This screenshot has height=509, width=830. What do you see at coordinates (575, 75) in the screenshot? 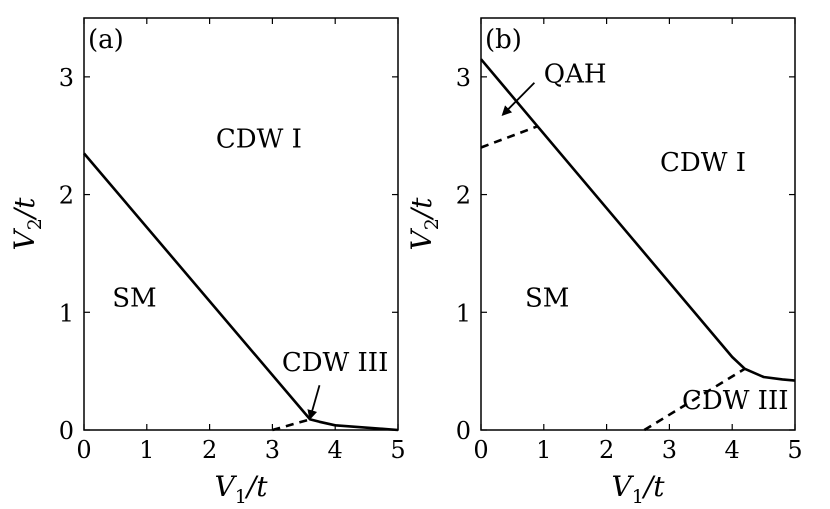
I see `region-label-qah: QAH` at bounding box center [575, 75].